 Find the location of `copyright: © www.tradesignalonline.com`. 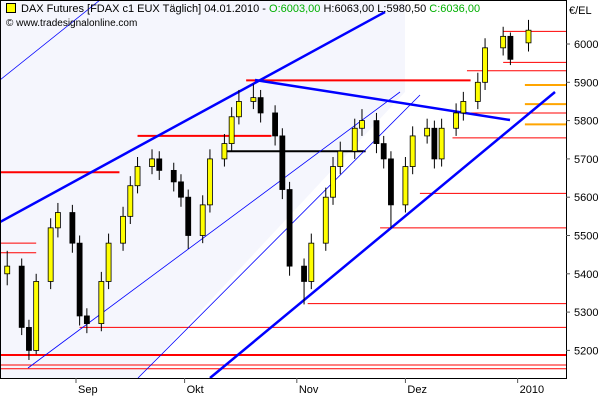

copyright: © www.tradesignalonline.com is located at coordinates (72, 23).